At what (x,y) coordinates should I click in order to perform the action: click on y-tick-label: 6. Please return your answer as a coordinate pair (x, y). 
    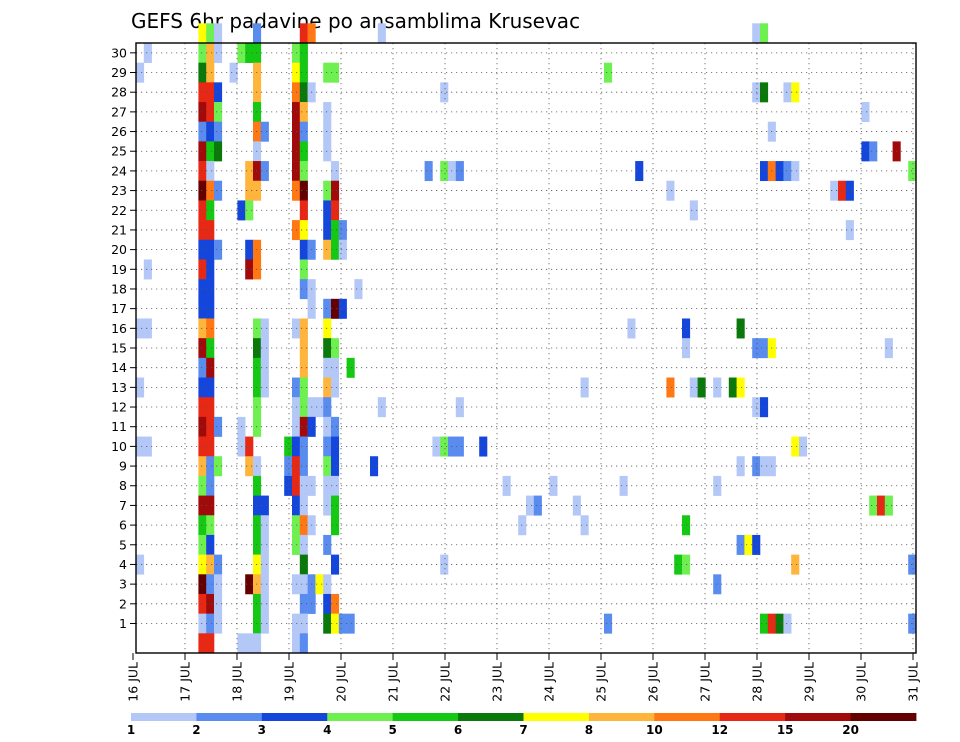
    Looking at the image, I should click on (123, 525).